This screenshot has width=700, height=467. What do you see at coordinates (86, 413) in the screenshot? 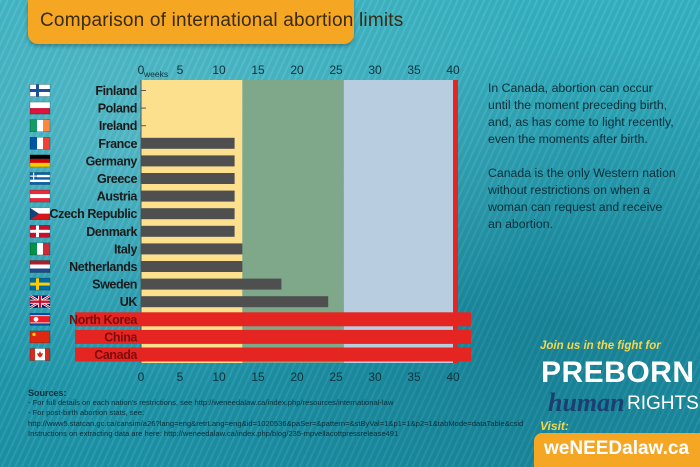
I see `source-line: - For post-birth abortion stats, see:` at bounding box center [86, 413].